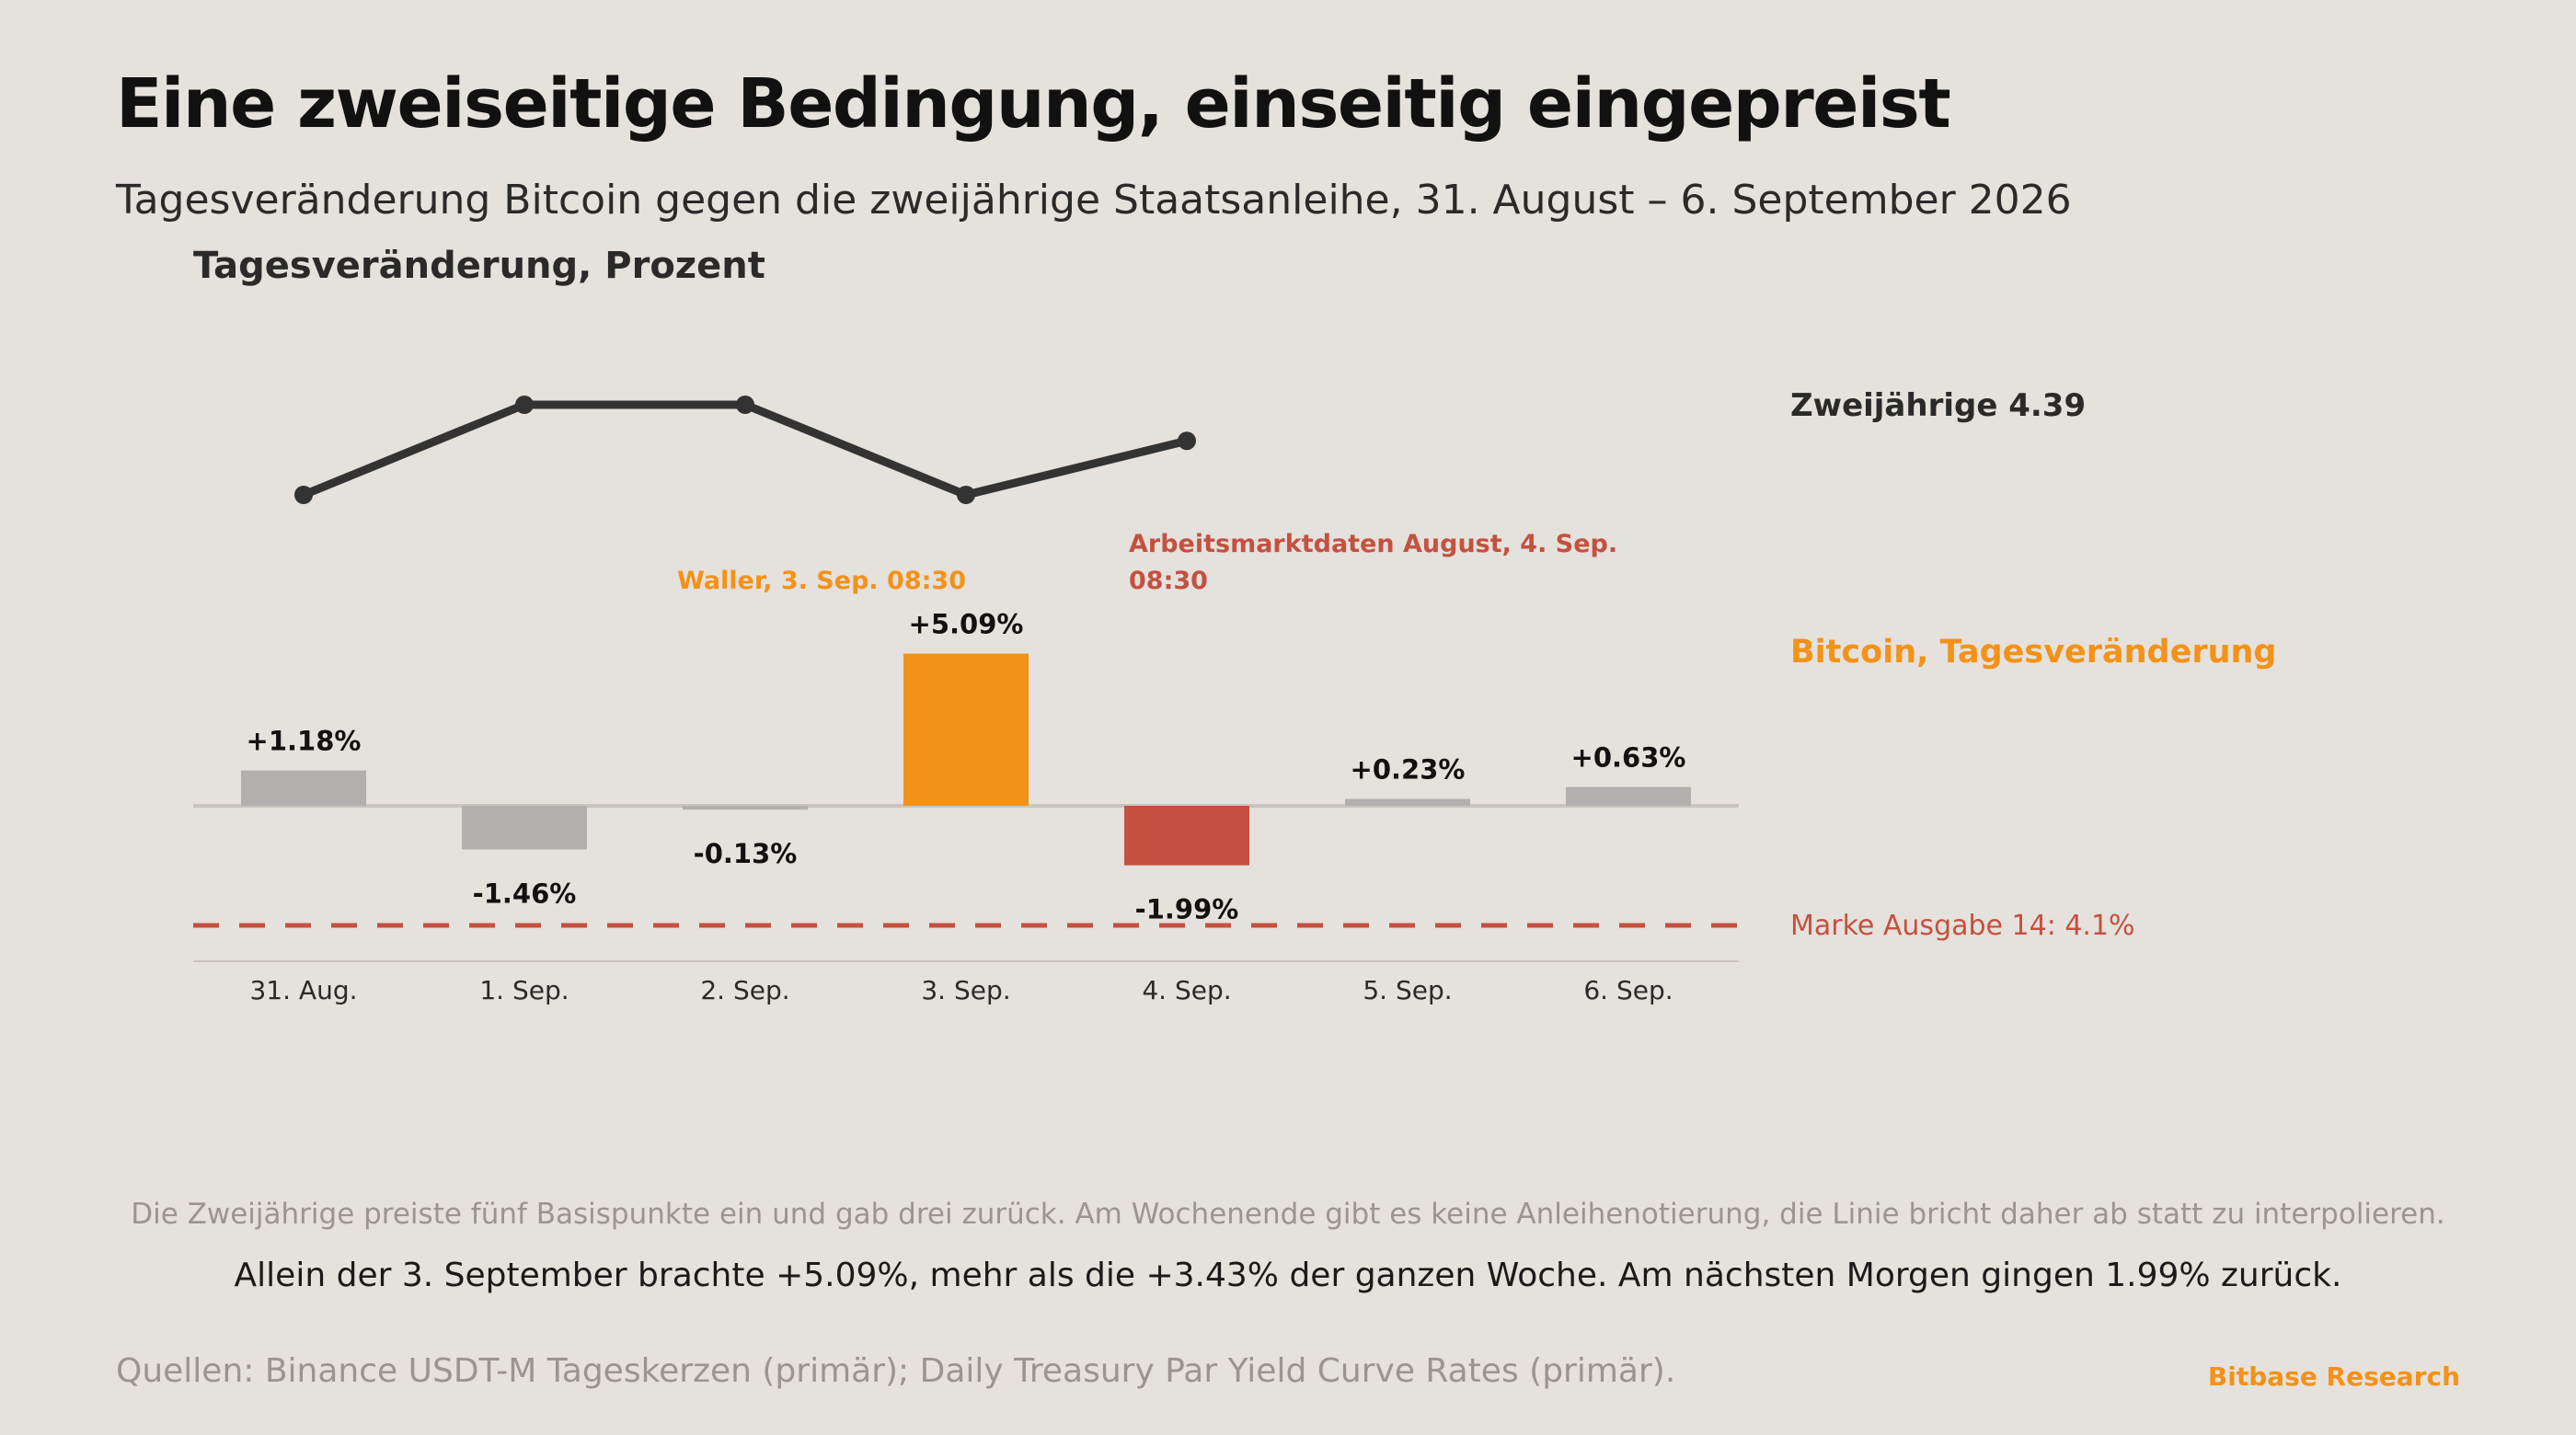  Describe the element at coordinates (303, 990) in the screenshot. I see `x-tick-label-0: 31. Aug.` at that location.